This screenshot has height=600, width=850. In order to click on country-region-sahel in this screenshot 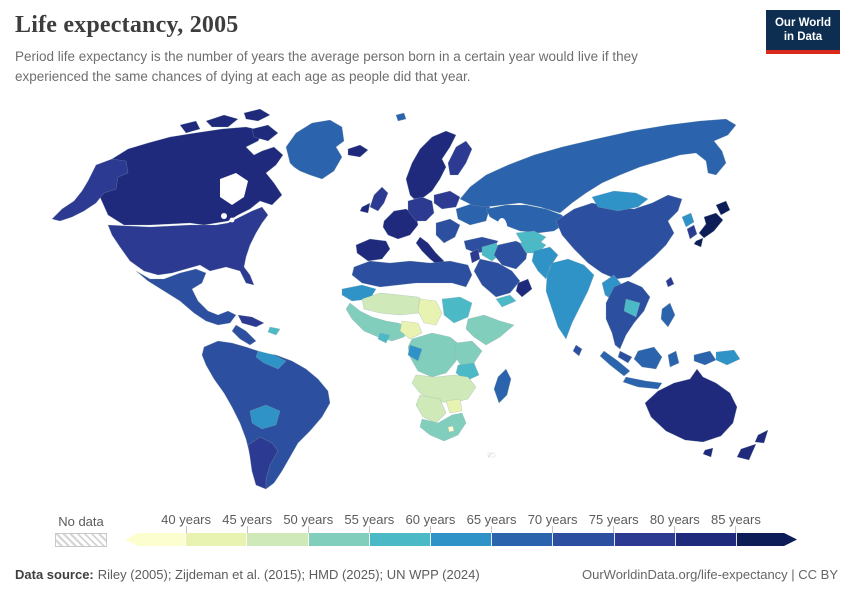, I will do `click(394, 304)`.